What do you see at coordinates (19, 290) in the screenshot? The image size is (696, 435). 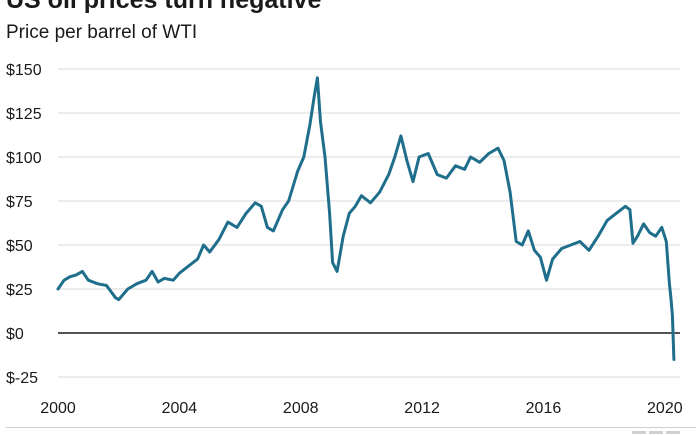 I see `y-tick-label: $25` at bounding box center [19, 290].